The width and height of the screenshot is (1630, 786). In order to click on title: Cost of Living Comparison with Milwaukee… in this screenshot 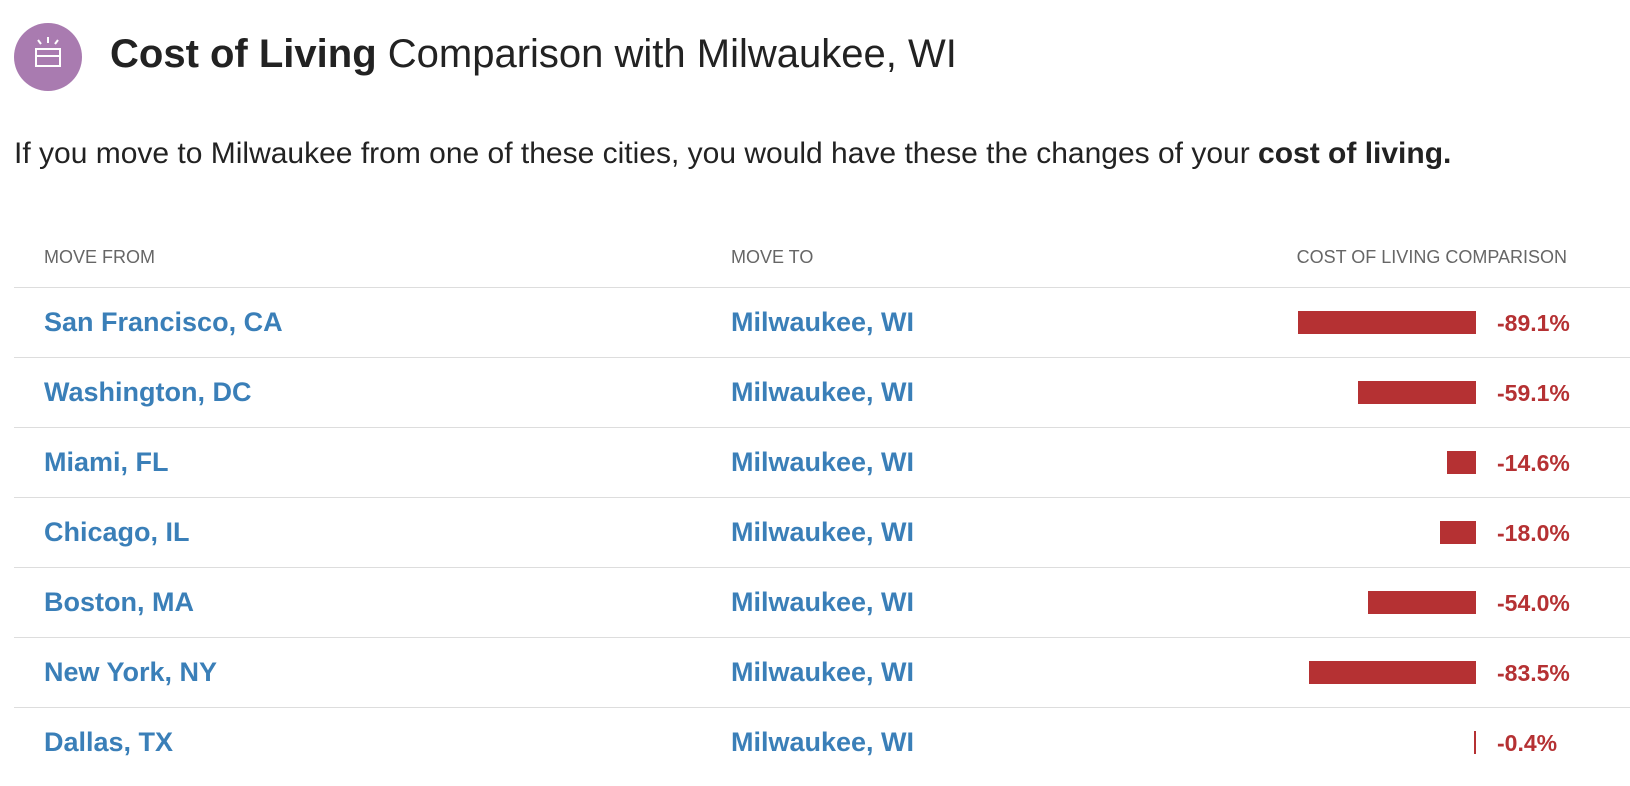, I will do `click(533, 54)`.